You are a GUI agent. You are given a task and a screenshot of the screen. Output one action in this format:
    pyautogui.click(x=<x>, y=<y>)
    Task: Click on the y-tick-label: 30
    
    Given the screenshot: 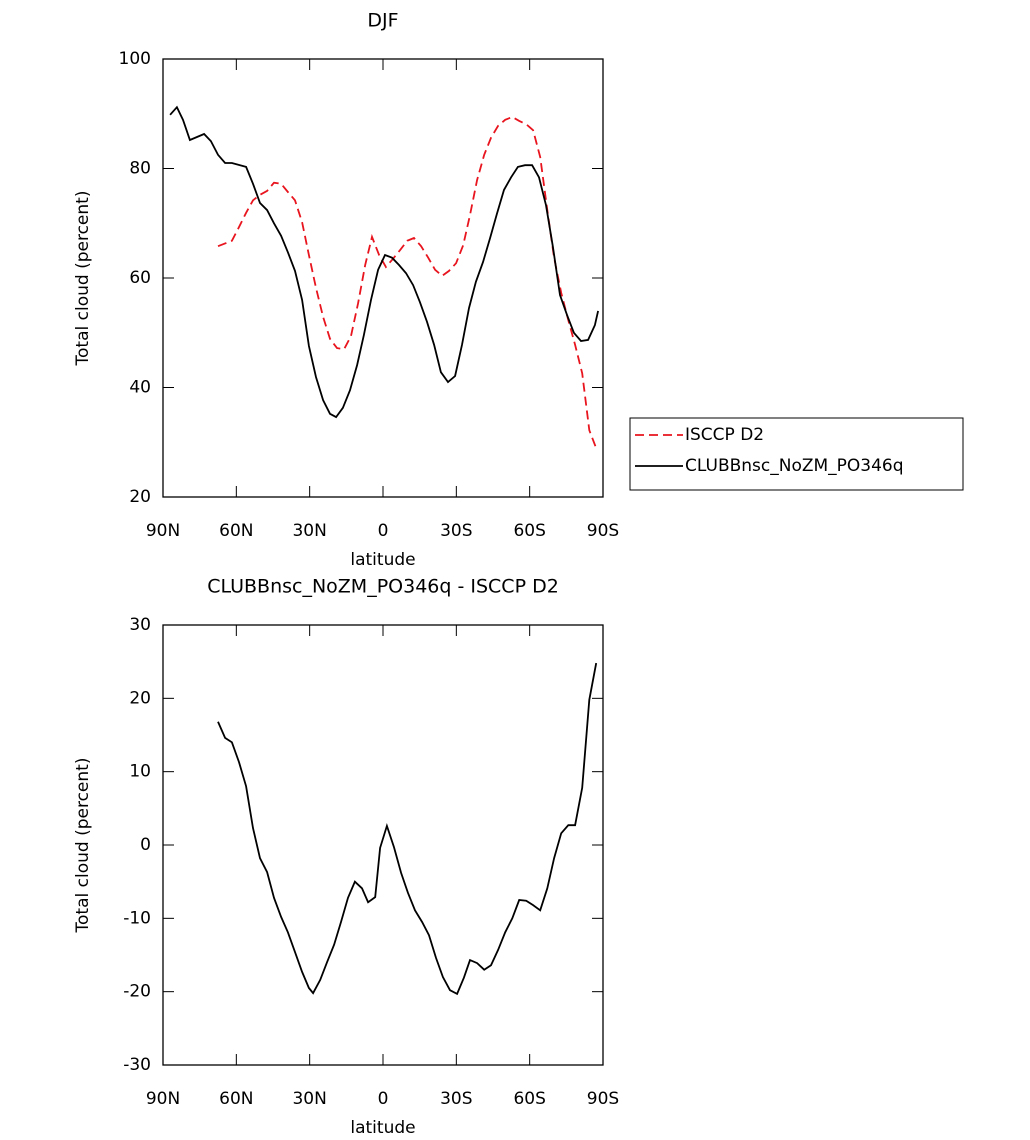 What is the action you would take?
    pyautogui.click(x=140, y=625)
    